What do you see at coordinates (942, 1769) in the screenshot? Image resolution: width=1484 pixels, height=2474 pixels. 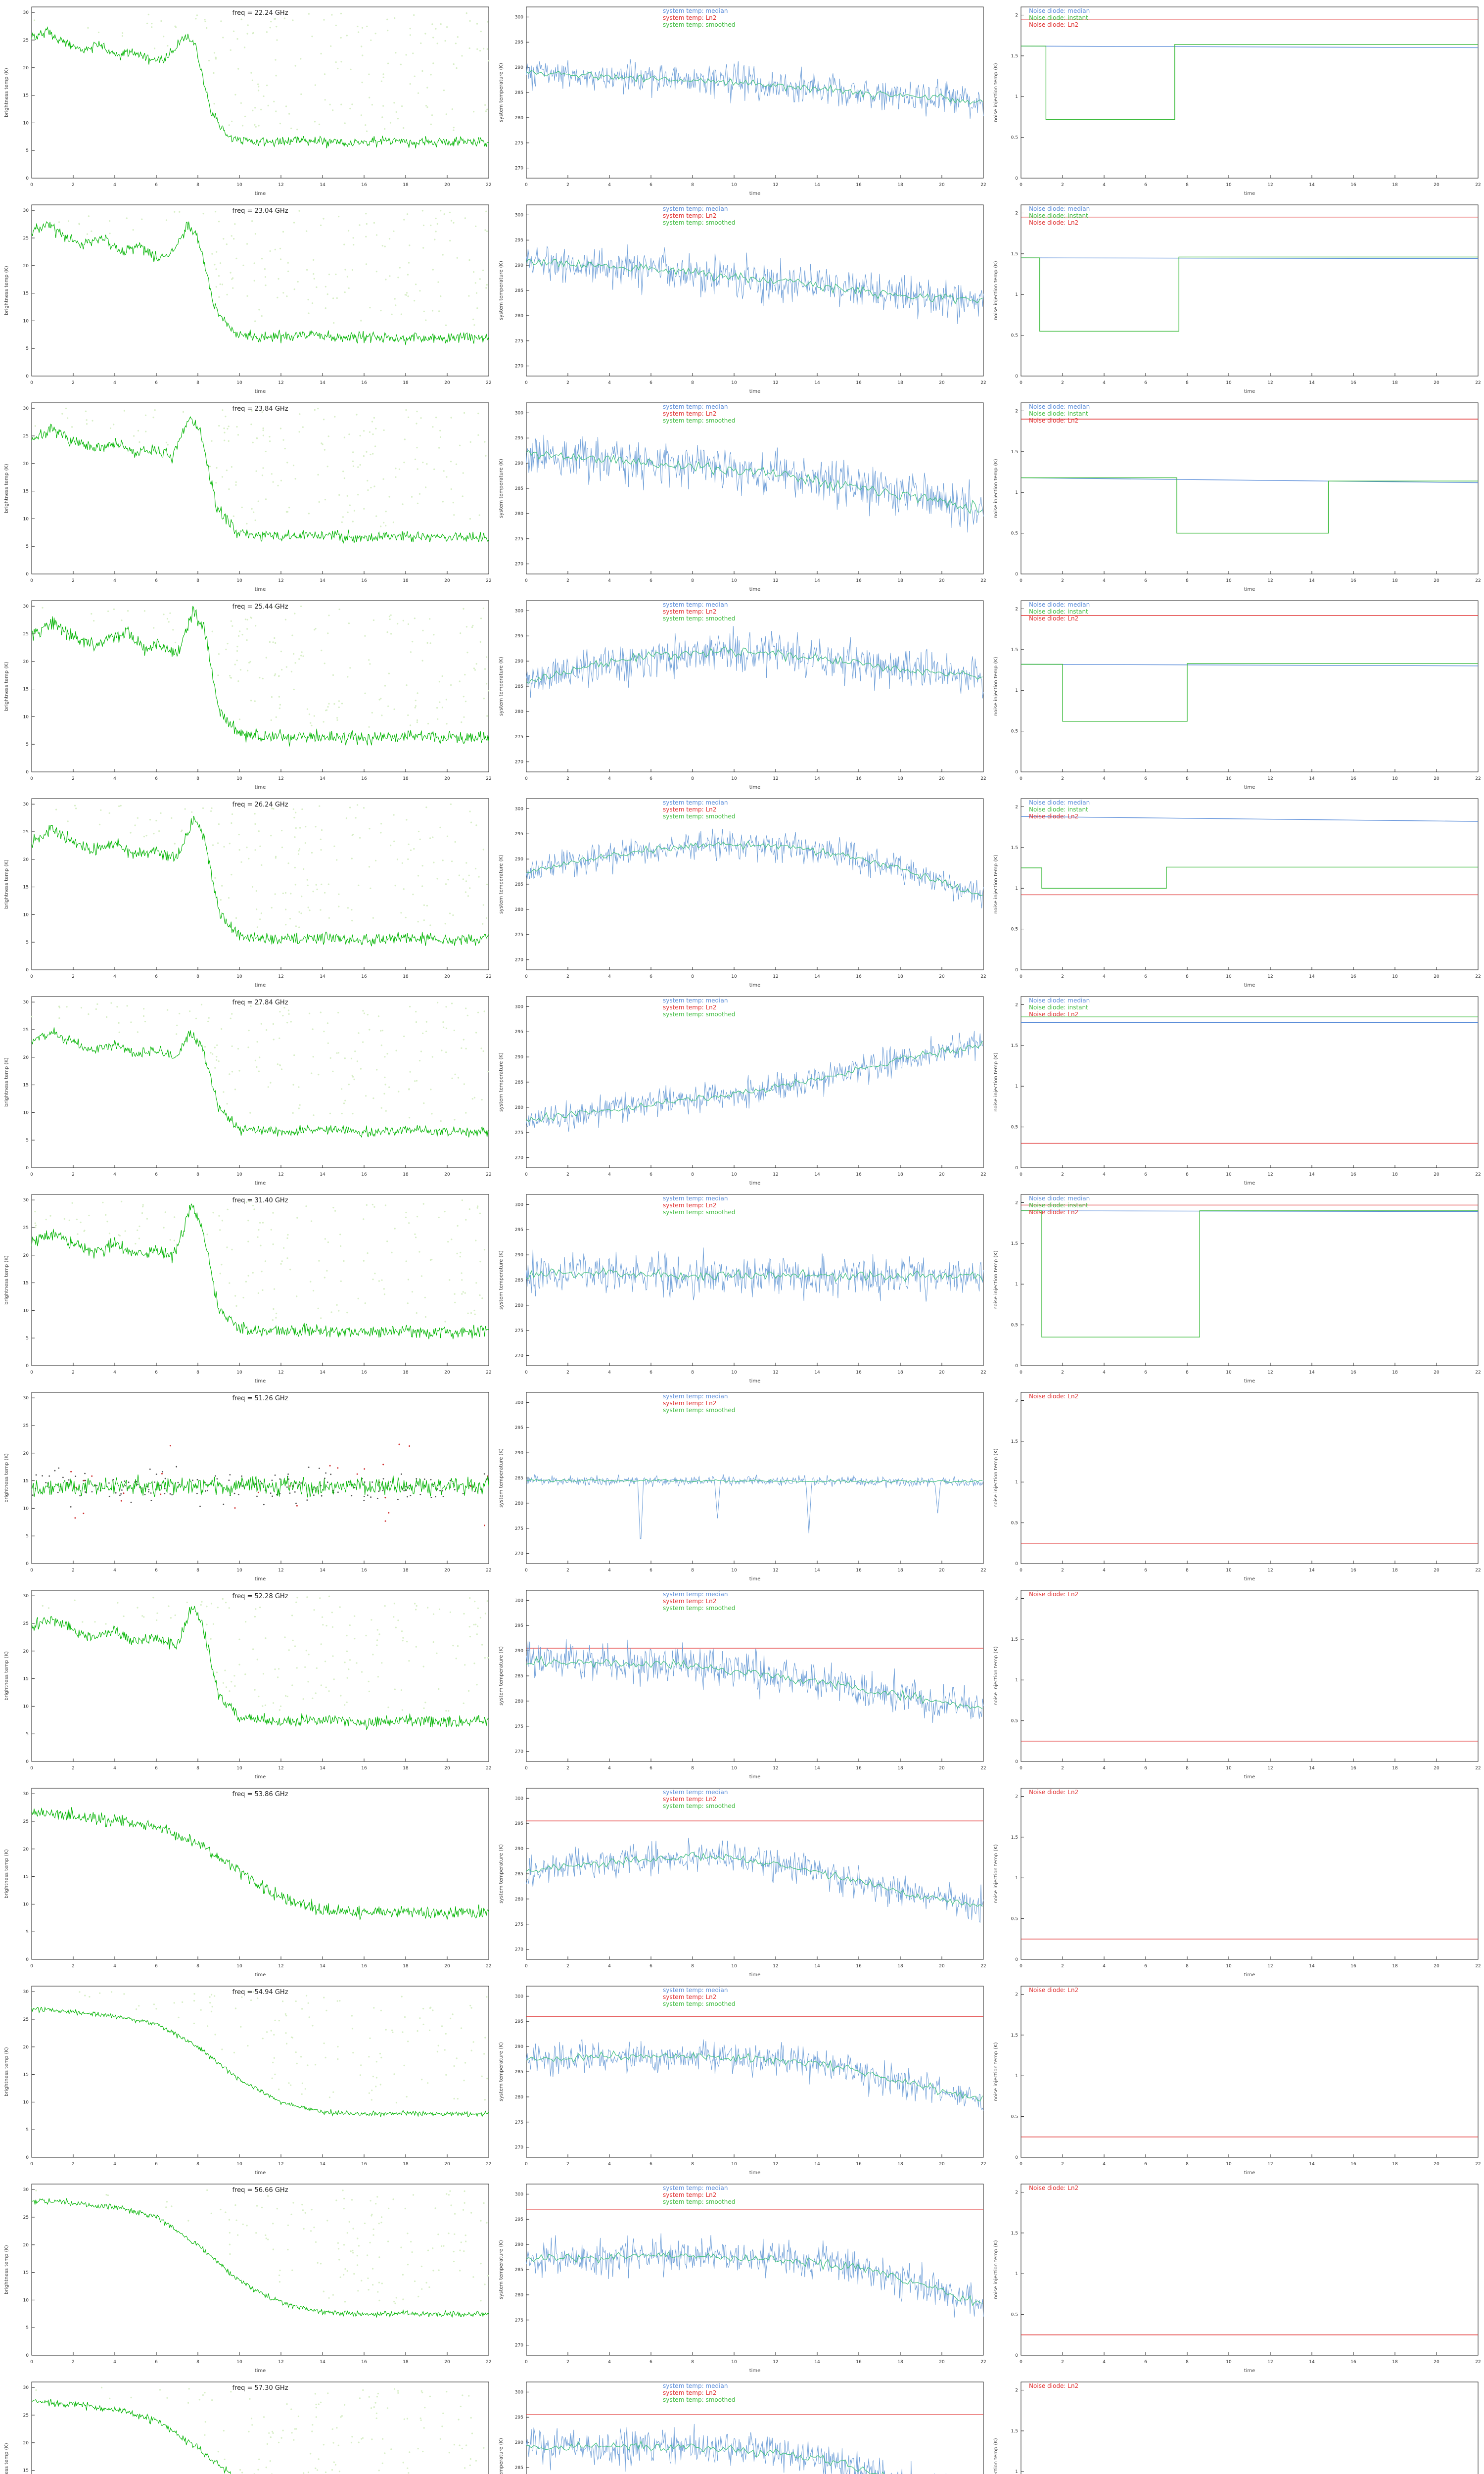 I see `x-tick-label: 20` at bounding box center [942, 1769].